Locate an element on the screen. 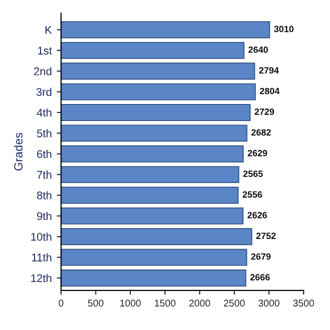 The width and height of the screenshot is (330, 330). x-tick-label: 0 is located at coordinates (61, 303).